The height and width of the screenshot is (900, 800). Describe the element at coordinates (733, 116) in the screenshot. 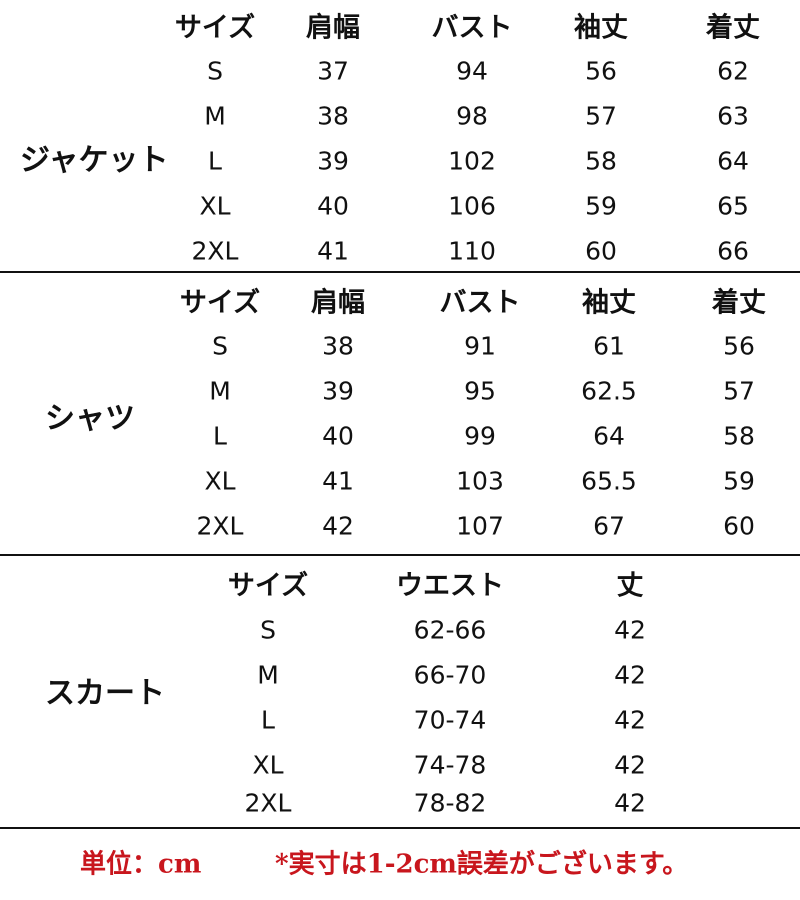

I see `table-cell: 63` at that location.